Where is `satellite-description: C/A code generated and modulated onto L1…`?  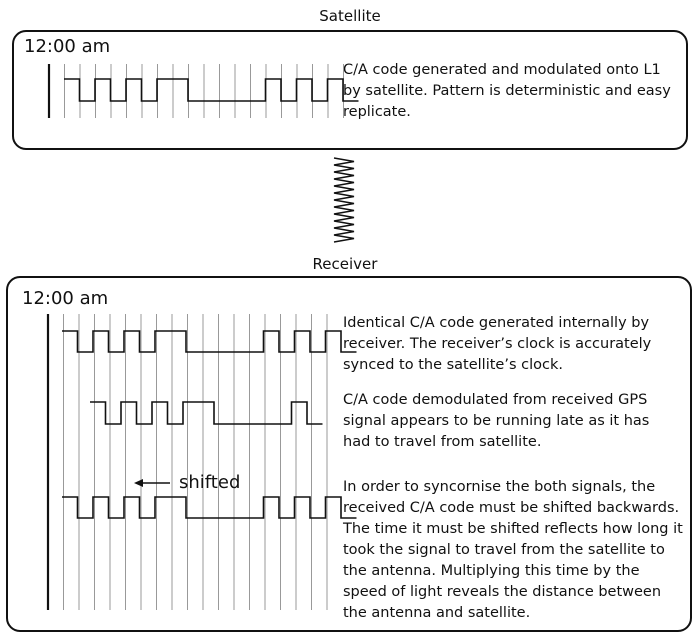
satellite-description: C/A code generated and modulated onto L1… is located at coordinates (508, 91).